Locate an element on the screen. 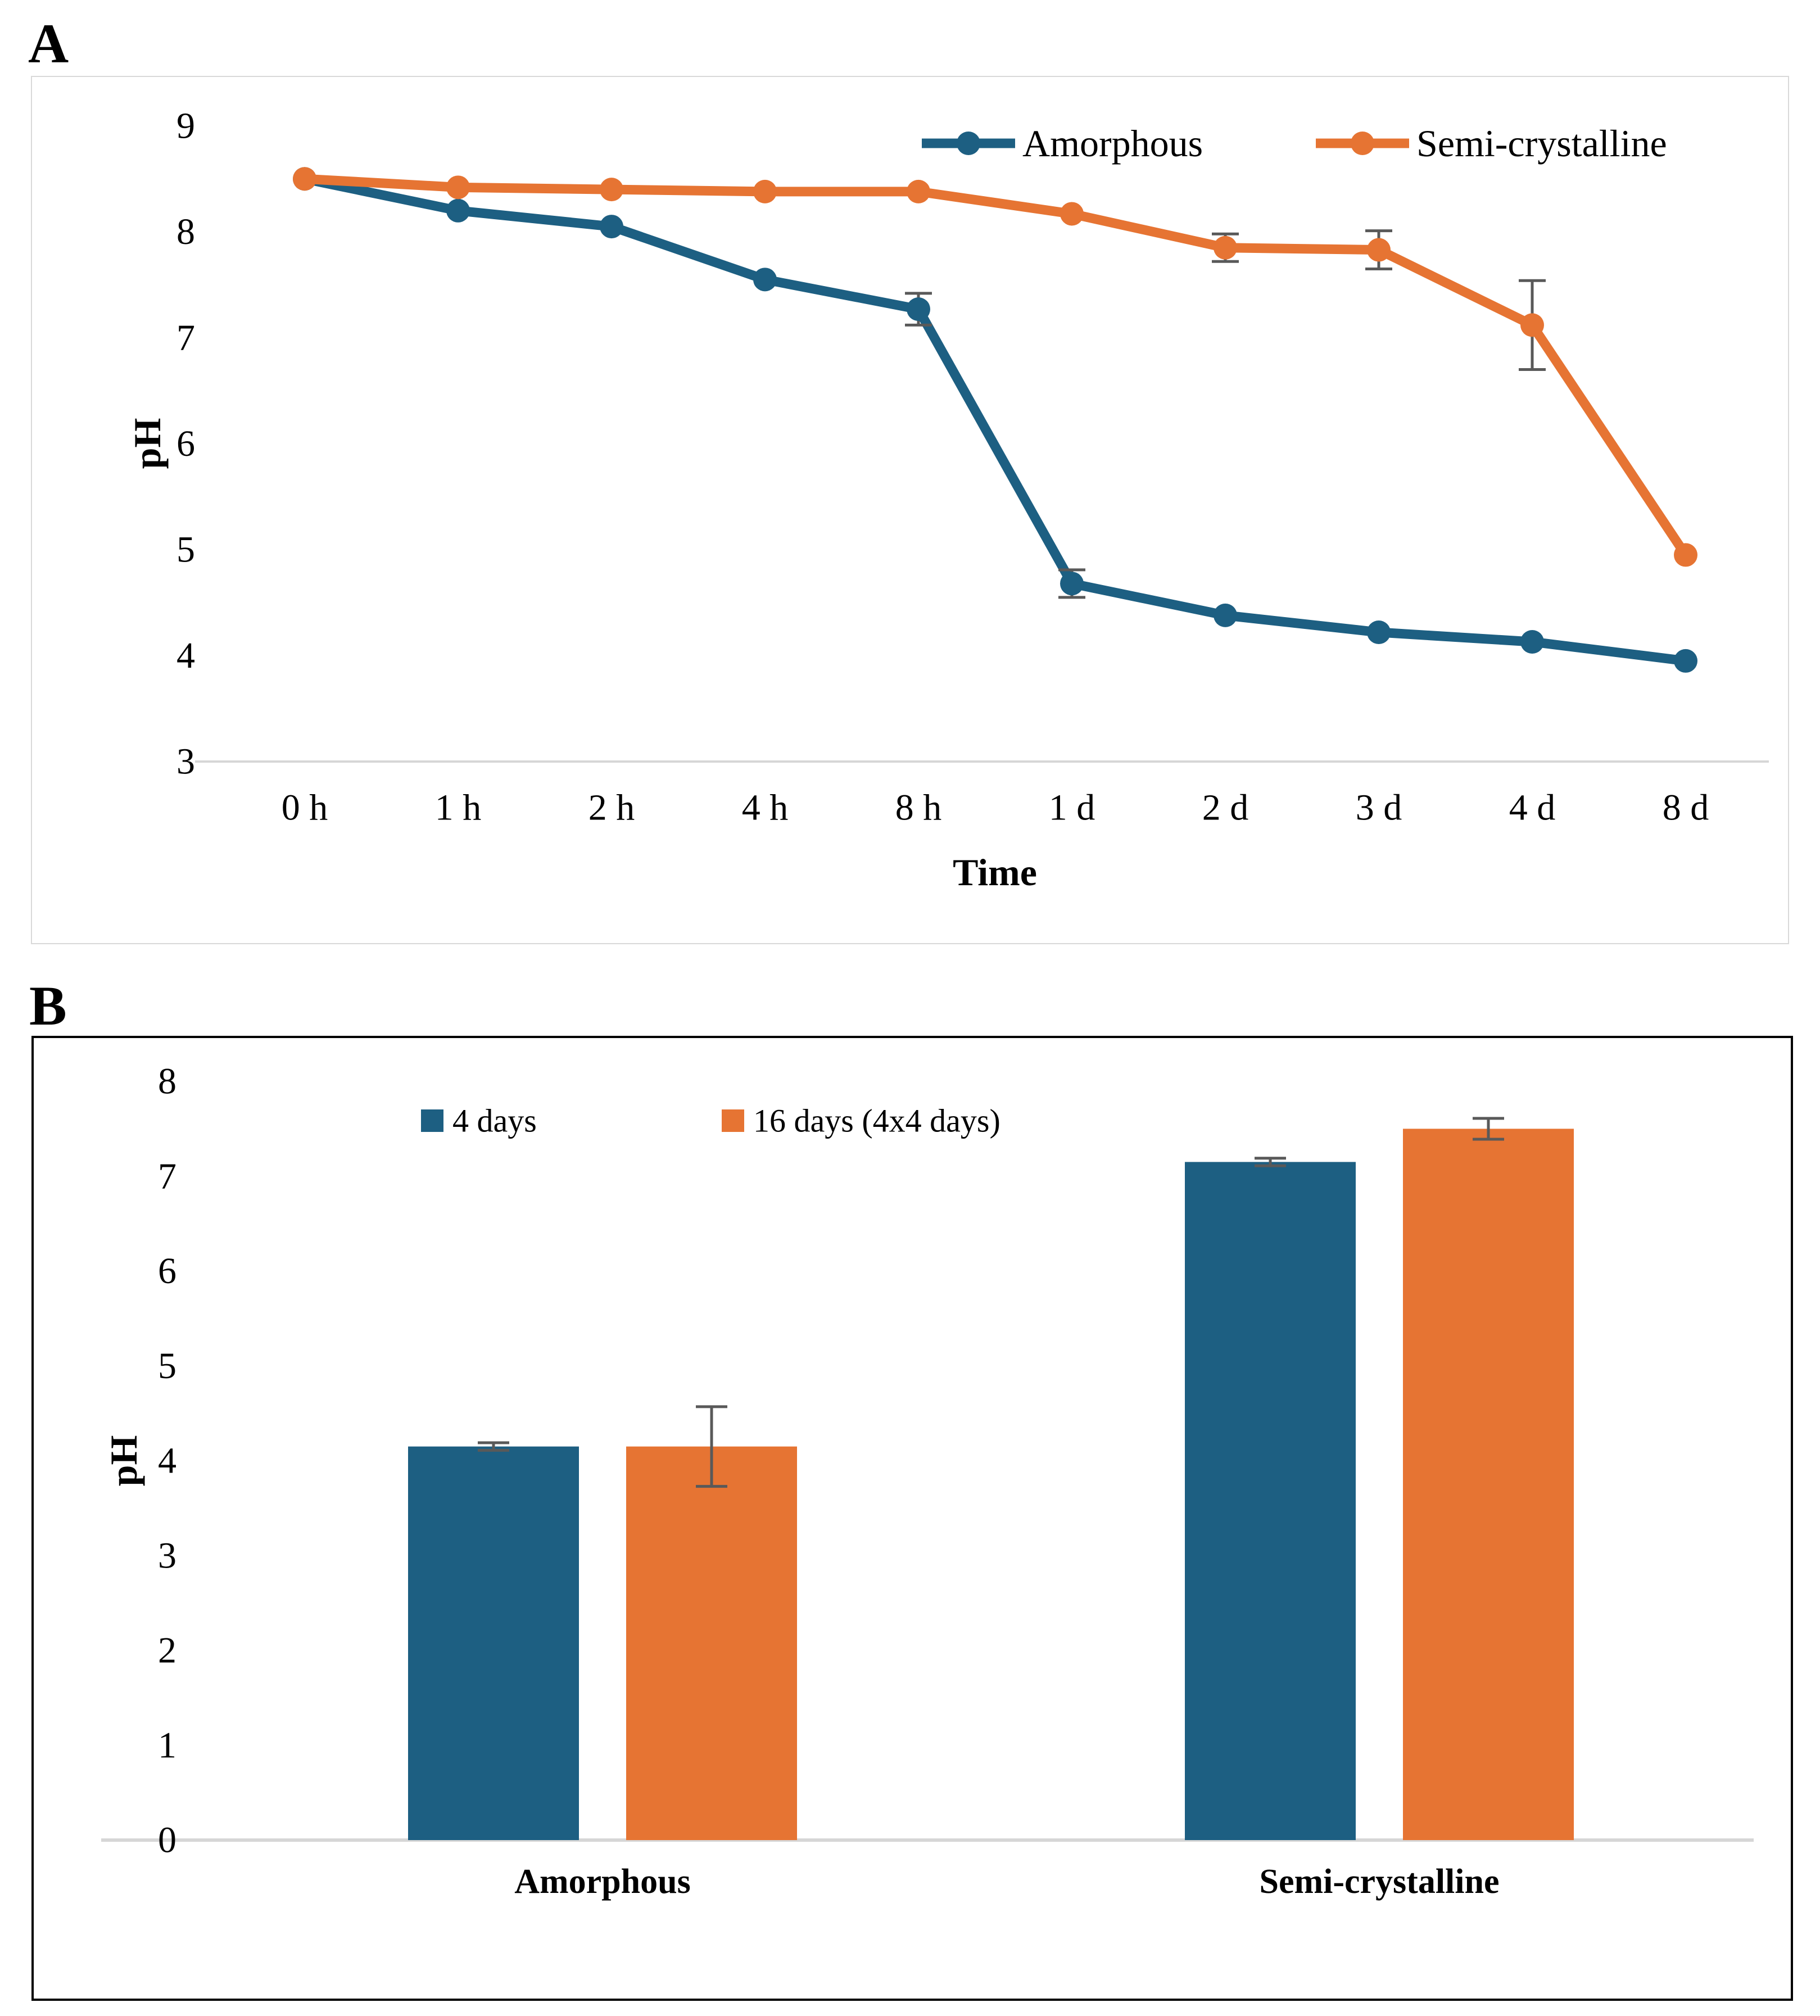  legend-item-amorphous: Amorphous is located at coordinates (1062, 143).